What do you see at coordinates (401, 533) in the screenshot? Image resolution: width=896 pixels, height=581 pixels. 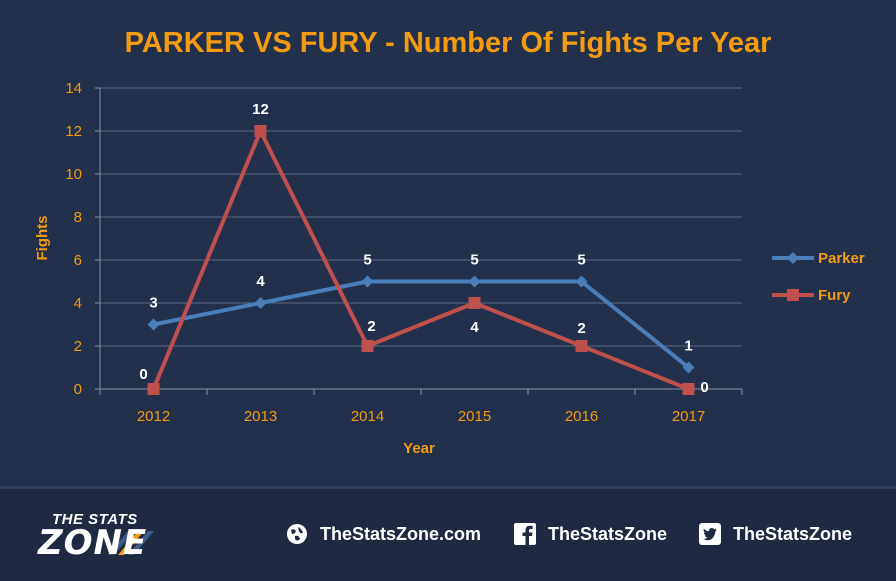 I see `website-label: TheStatsZone.com` at bounding box center [401, 533].